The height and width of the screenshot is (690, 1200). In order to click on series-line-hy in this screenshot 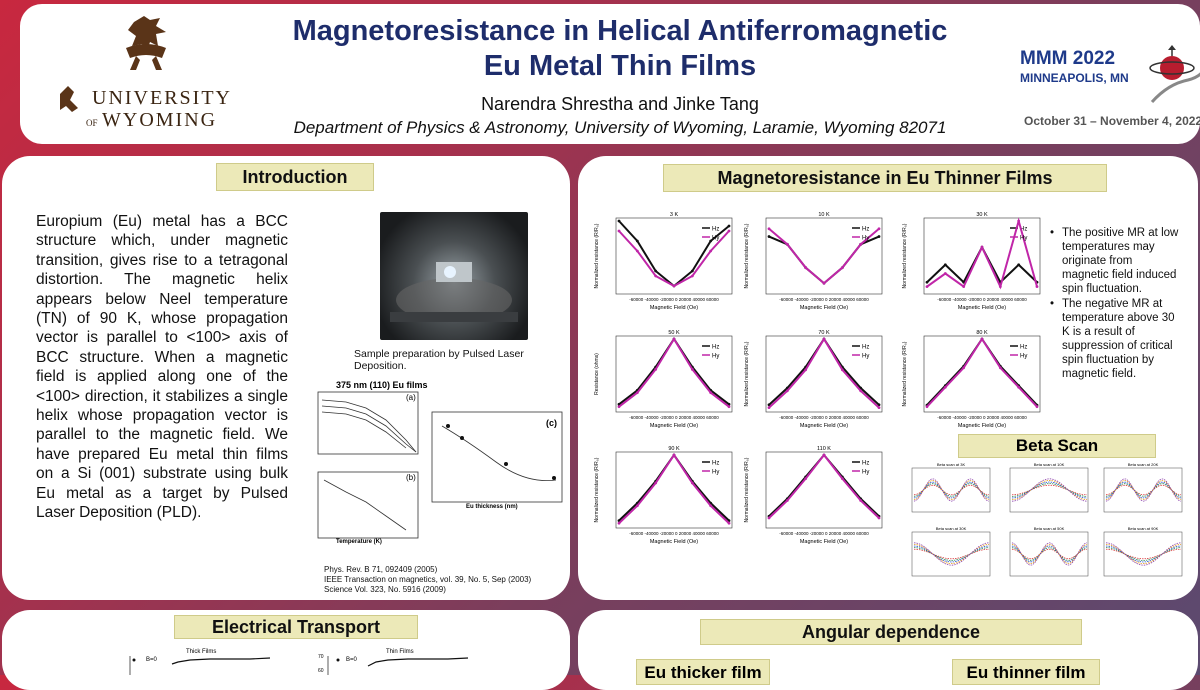, I will do `click(982, 253)`.